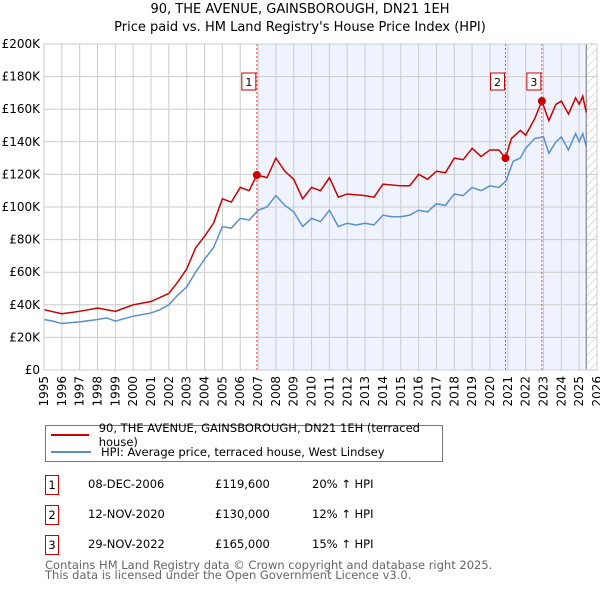 This screenshot has width=600, height=590. Describe the element at coordinates (242, 544) in the screenshot. I see `transaction-price: £165,000` at that location.